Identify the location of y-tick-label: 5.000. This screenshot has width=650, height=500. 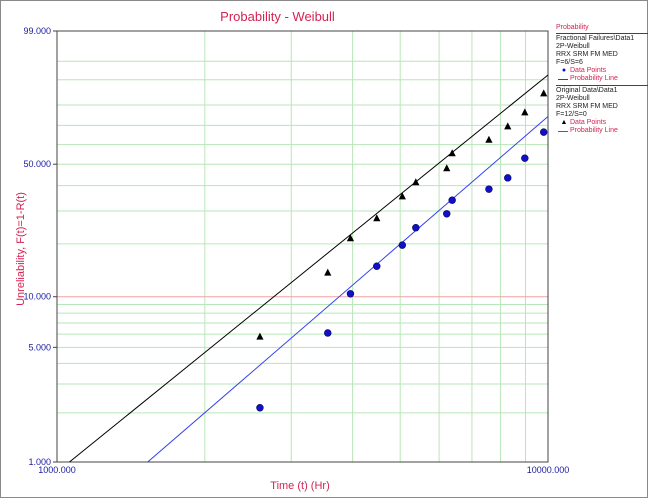
(39, 347).